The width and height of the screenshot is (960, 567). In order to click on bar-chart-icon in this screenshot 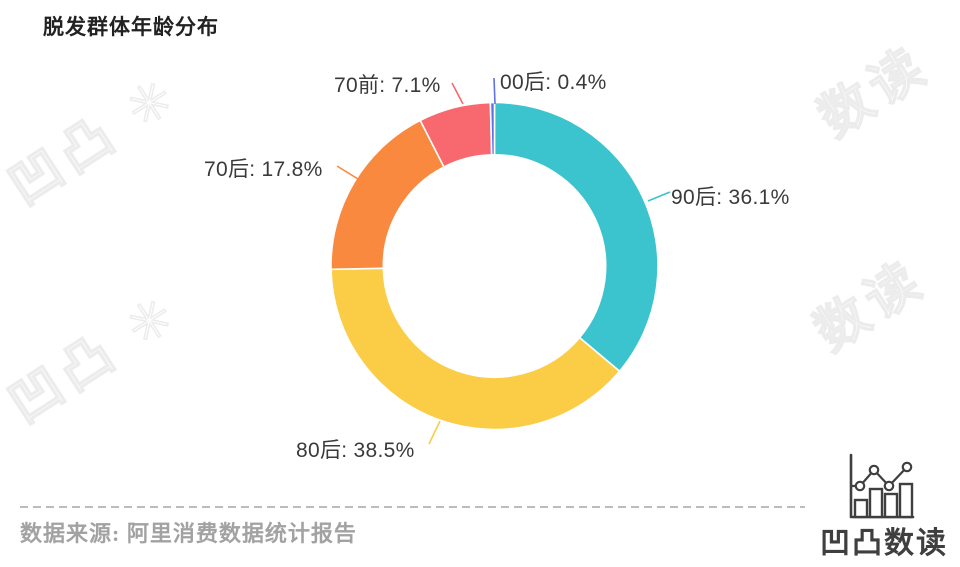, I will do `click(882, 486)`.